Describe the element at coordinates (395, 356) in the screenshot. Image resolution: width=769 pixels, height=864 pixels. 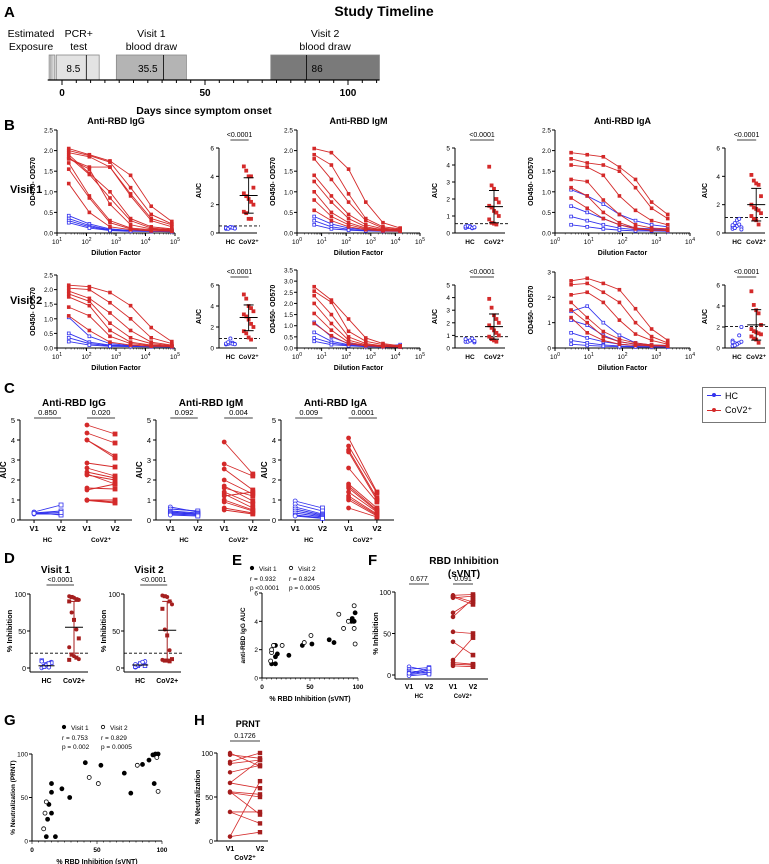
I see `curve-x-tick-label: 10⁴` at that location.